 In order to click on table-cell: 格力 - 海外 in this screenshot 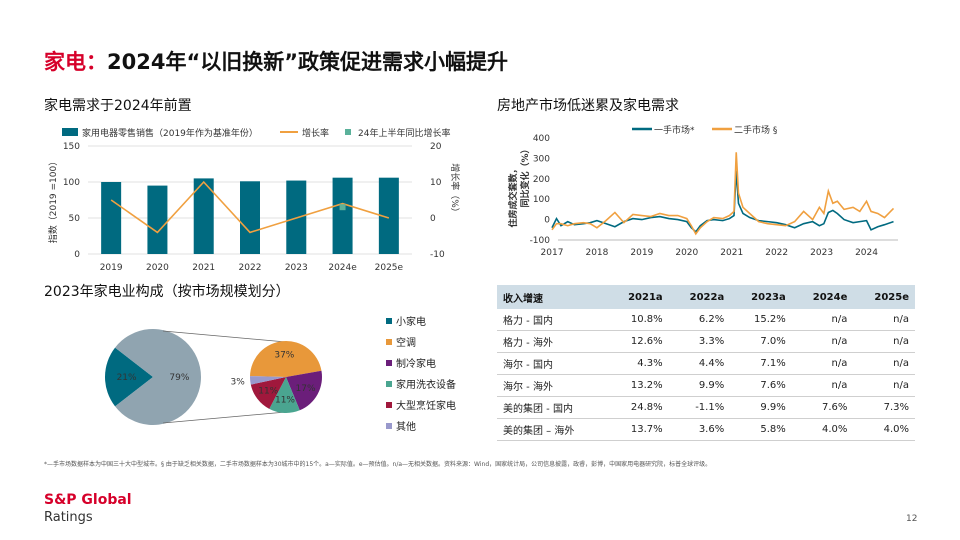, I will do `click(552, 341)`.